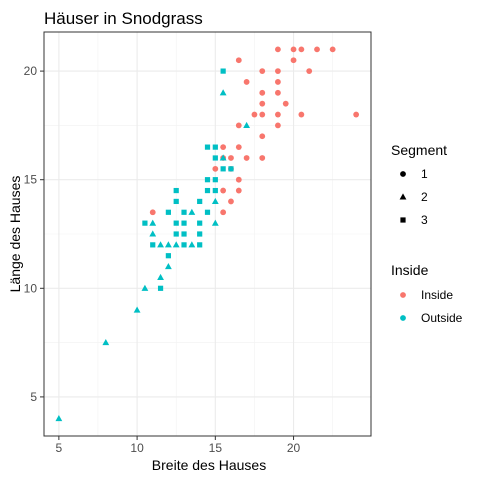 The width and height of the screenshot is (480, 480). What do you see at coordinates (403, 220) in the screenshot?
I see `legend-key-square` at bounding box center [403, 220].